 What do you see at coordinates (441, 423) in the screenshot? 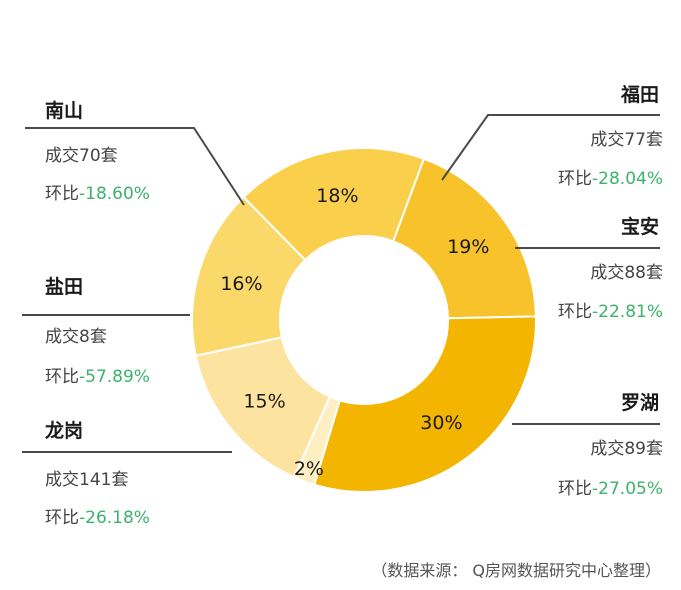
I see `percent-label-longgang: 30%` at bounding box center [441, 423].